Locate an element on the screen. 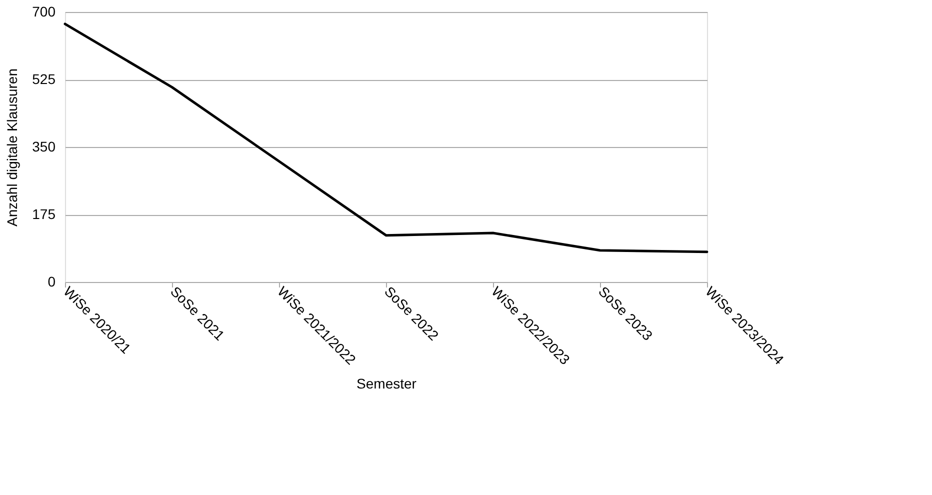 This screenshot has height=495, width=932. y-tick-label: 0 is located at coordinates (52, 282).